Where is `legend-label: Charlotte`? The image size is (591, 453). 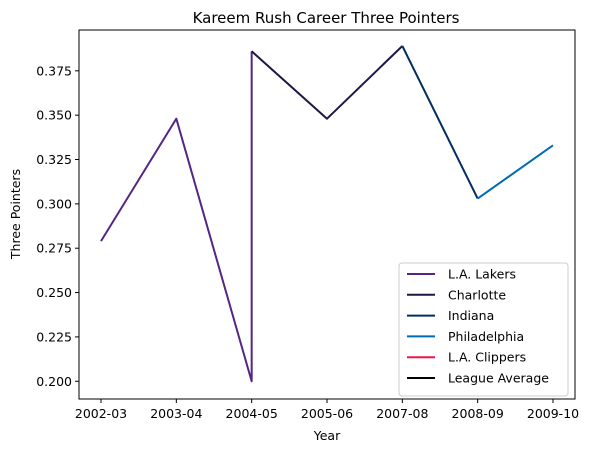
legend-label: Charlotte is located at coordinates (477, 294).